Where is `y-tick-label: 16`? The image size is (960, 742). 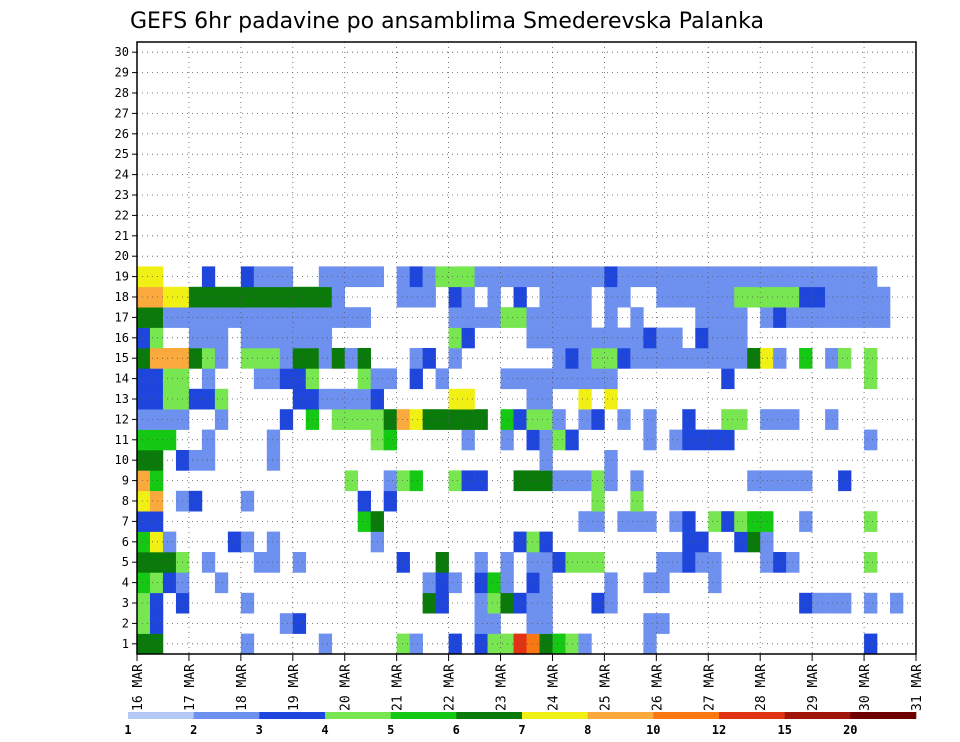 y-tick-label: 16 is located at coordinates (122, 338).